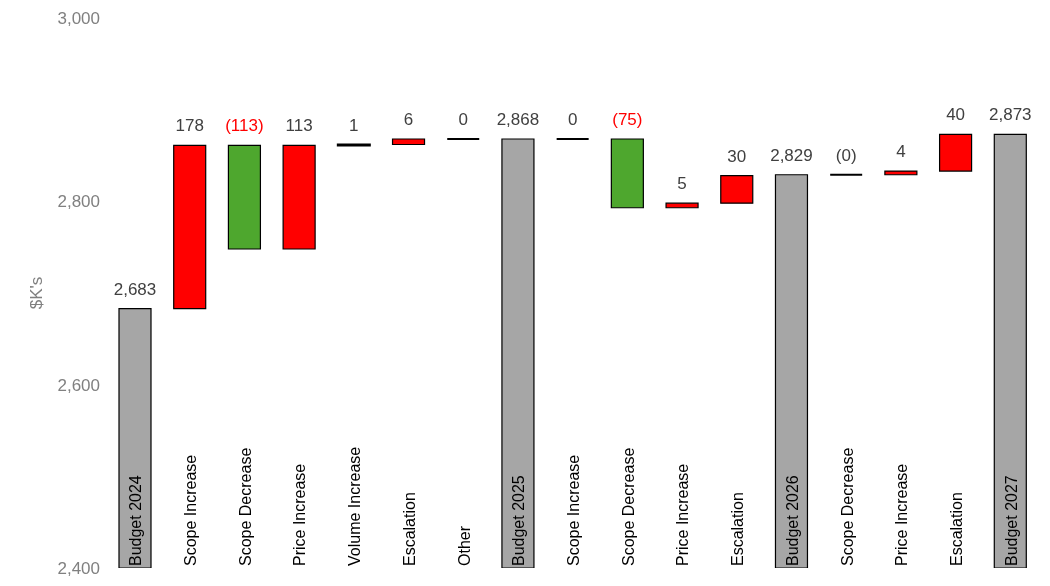  I want to click on data-label: 6, so click(408, 119).